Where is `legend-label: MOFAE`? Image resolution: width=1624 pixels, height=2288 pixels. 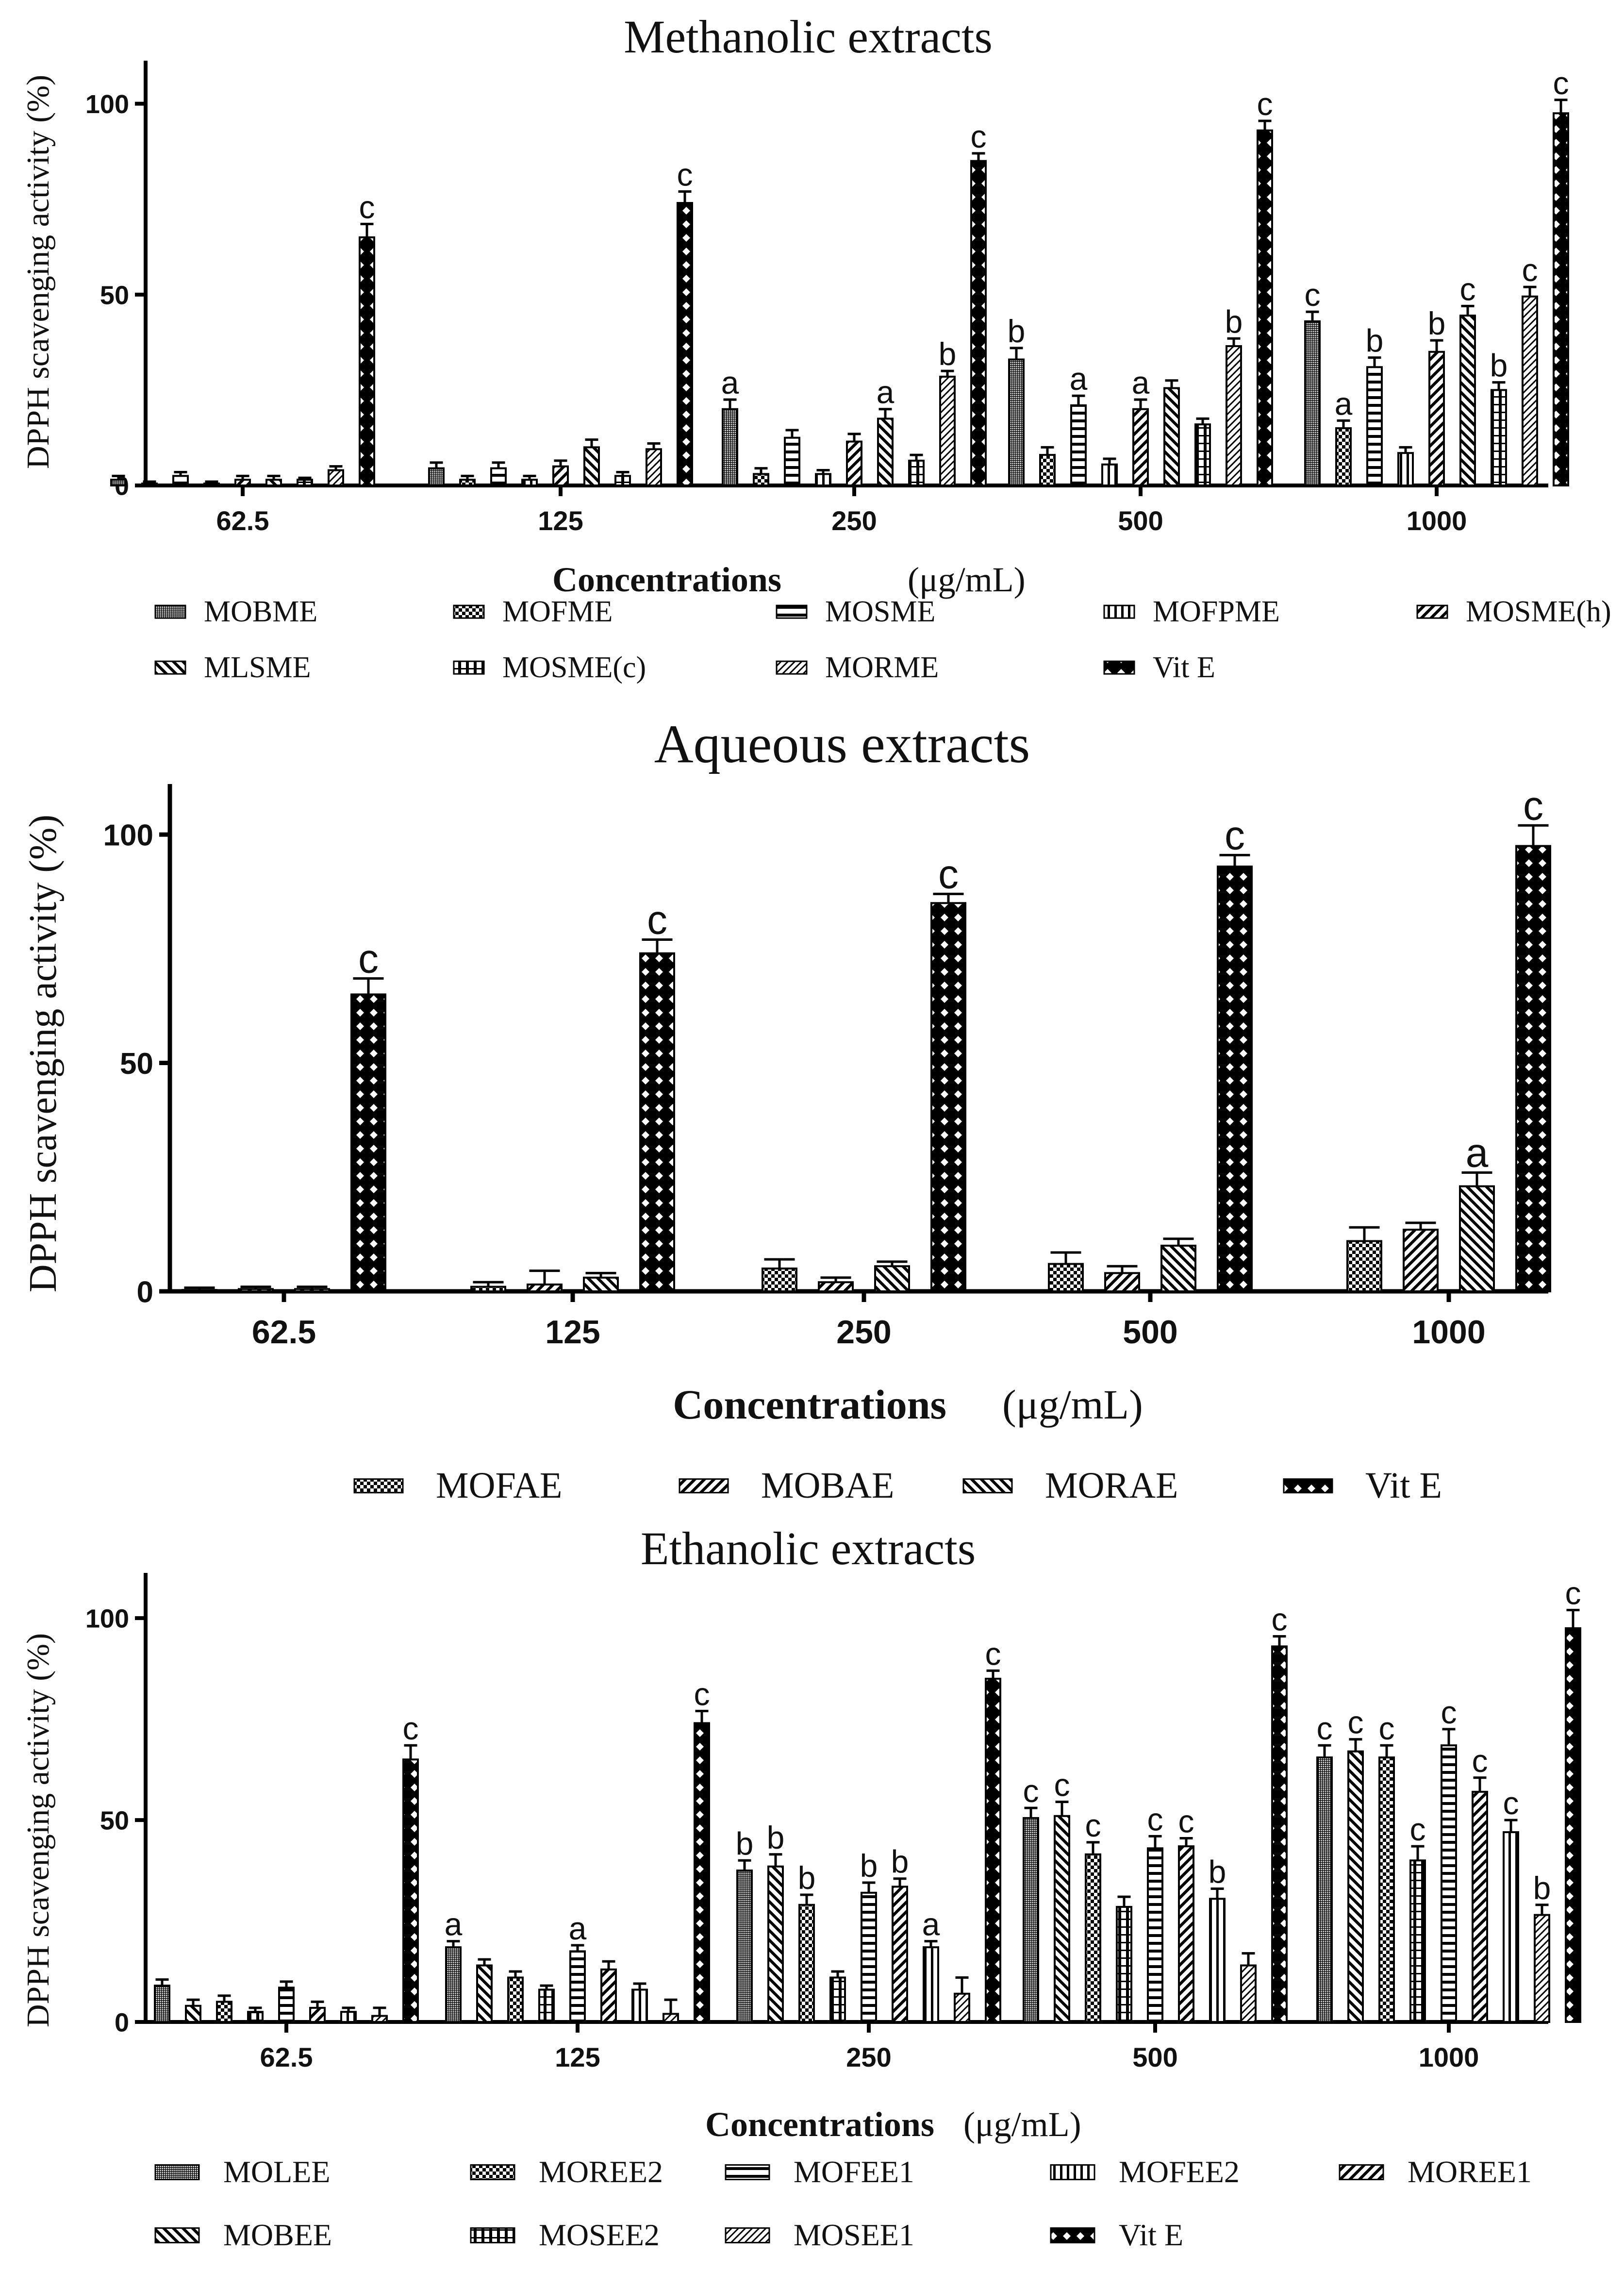 legend-label: MOFAE is located at coordinates (499, 1486).